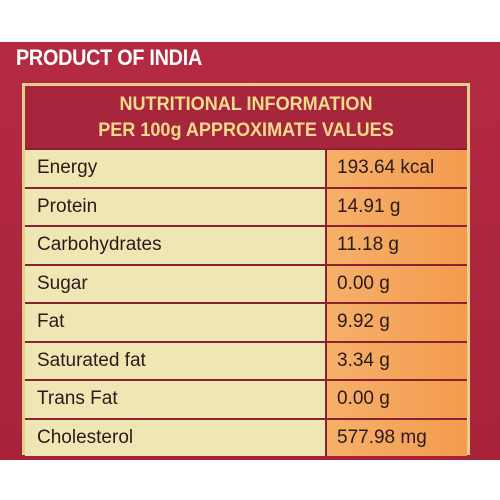 The height and width of the screenshot is (500, 500). What do you see at coordinates (176, 399) in the screenshot?
I see `nutrient-name: Trans Fat` at bounding box center [176, 399].